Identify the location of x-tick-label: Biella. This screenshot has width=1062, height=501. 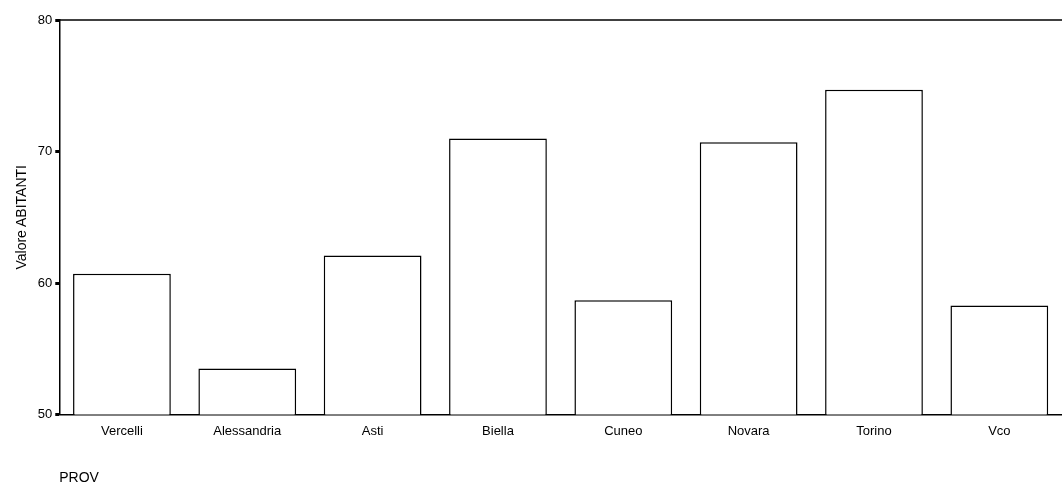
(498, 430).